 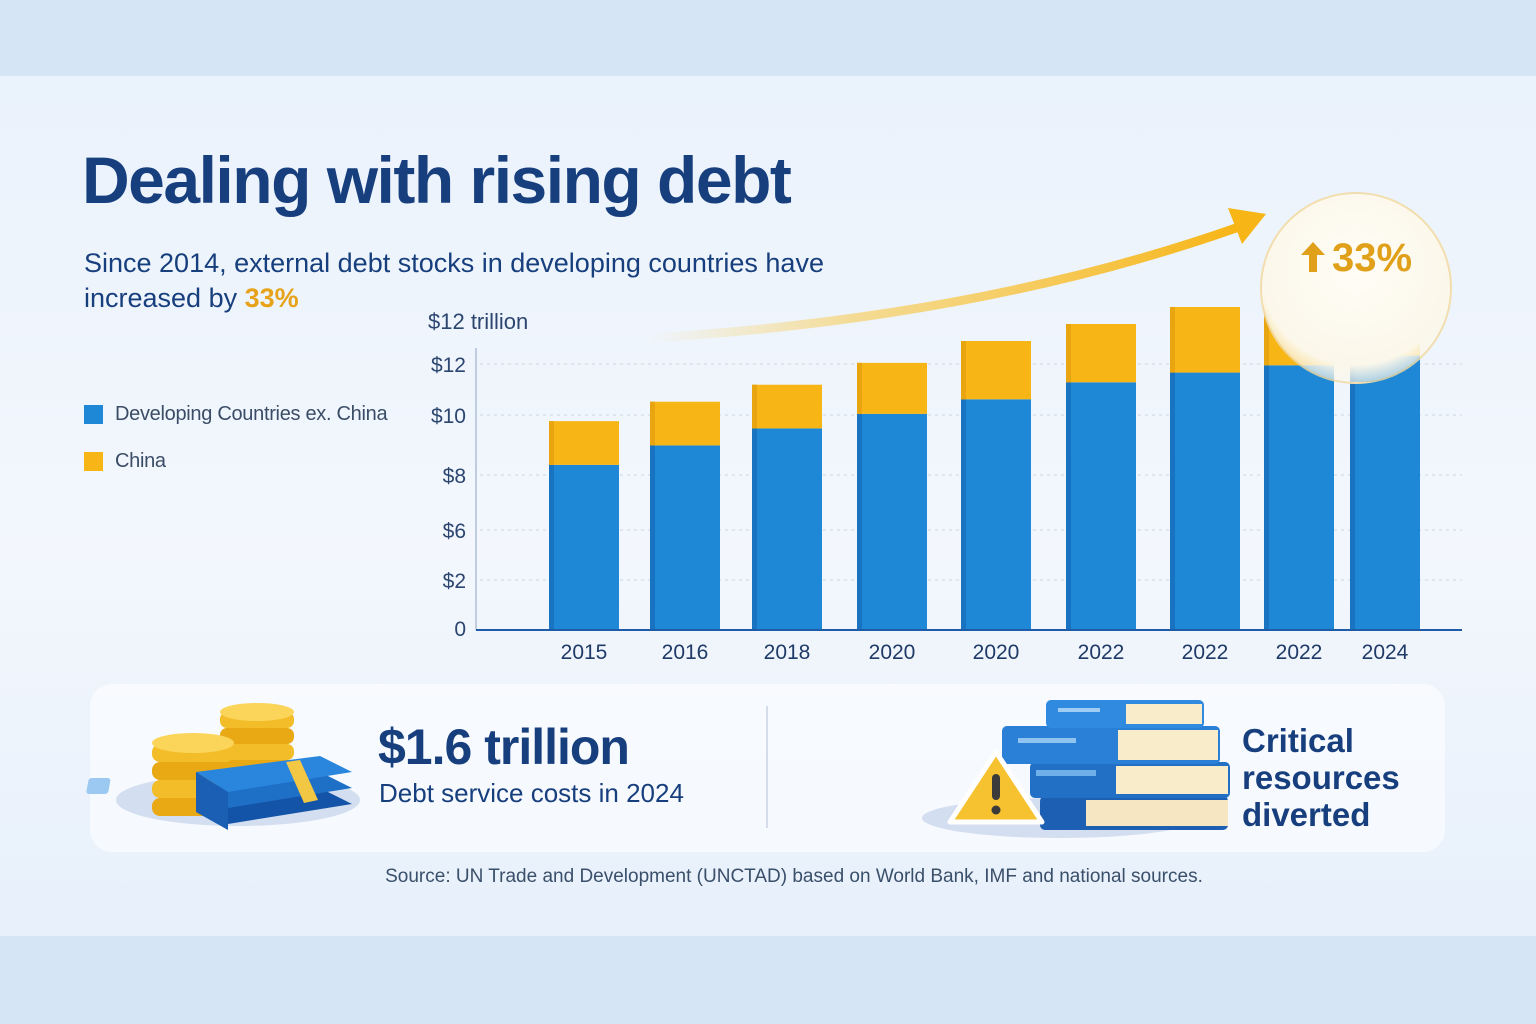 What do you see at coordinates (454, 531) in the screenshot?
I see `y-tick-label: $6` at bounding box center [454, 531].